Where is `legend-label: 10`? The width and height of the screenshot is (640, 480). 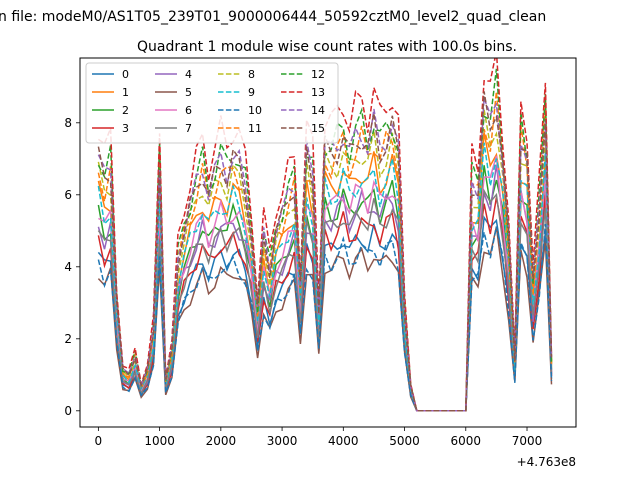
legend-label: 10 is located at coordinates (255, 110).